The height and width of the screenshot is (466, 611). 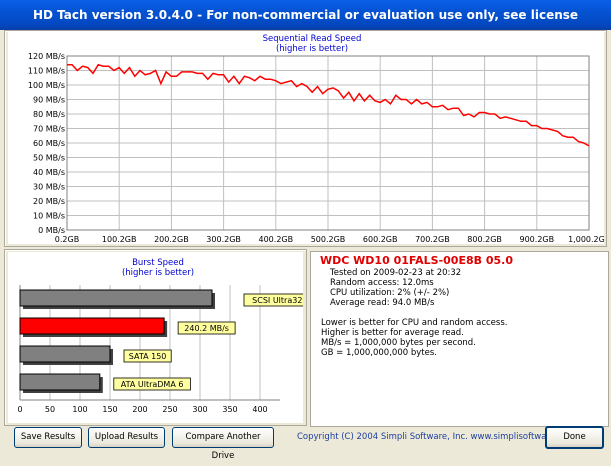 What do you see at coordinates (49, 129) in the screenshot?
I see `y-tick-label: 70 MB/s` at bounding box center [49, 129].